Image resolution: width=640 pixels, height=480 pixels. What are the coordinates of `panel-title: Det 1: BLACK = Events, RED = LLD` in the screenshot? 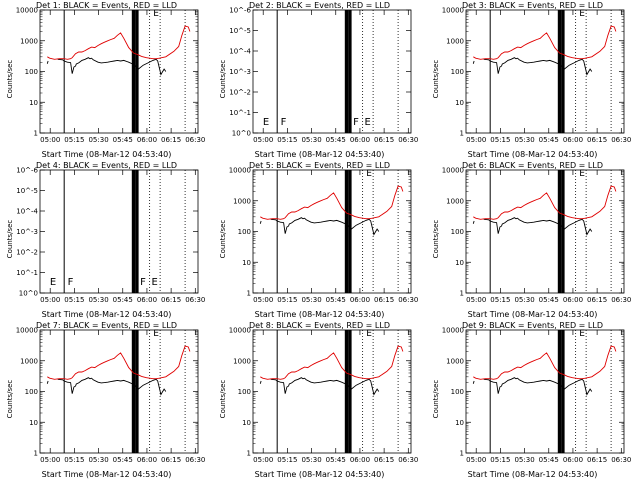 It's located at (106, 5).